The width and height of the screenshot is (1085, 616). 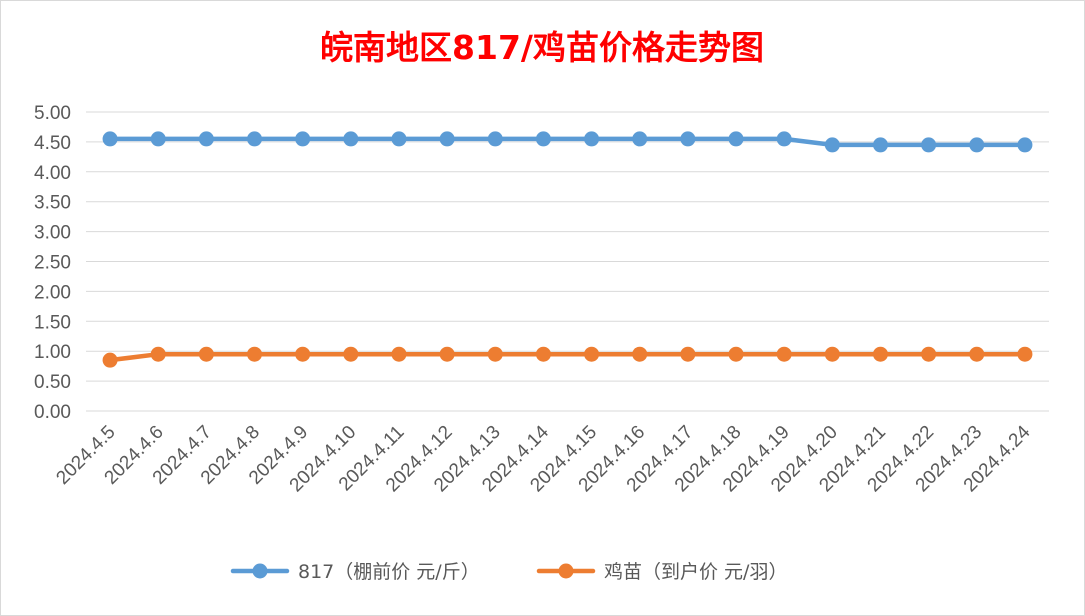 What do you see at coordinates (52, 113) in the screenshot?
I see `y-tick-label: 5.00` at bounding box center [52, 113].